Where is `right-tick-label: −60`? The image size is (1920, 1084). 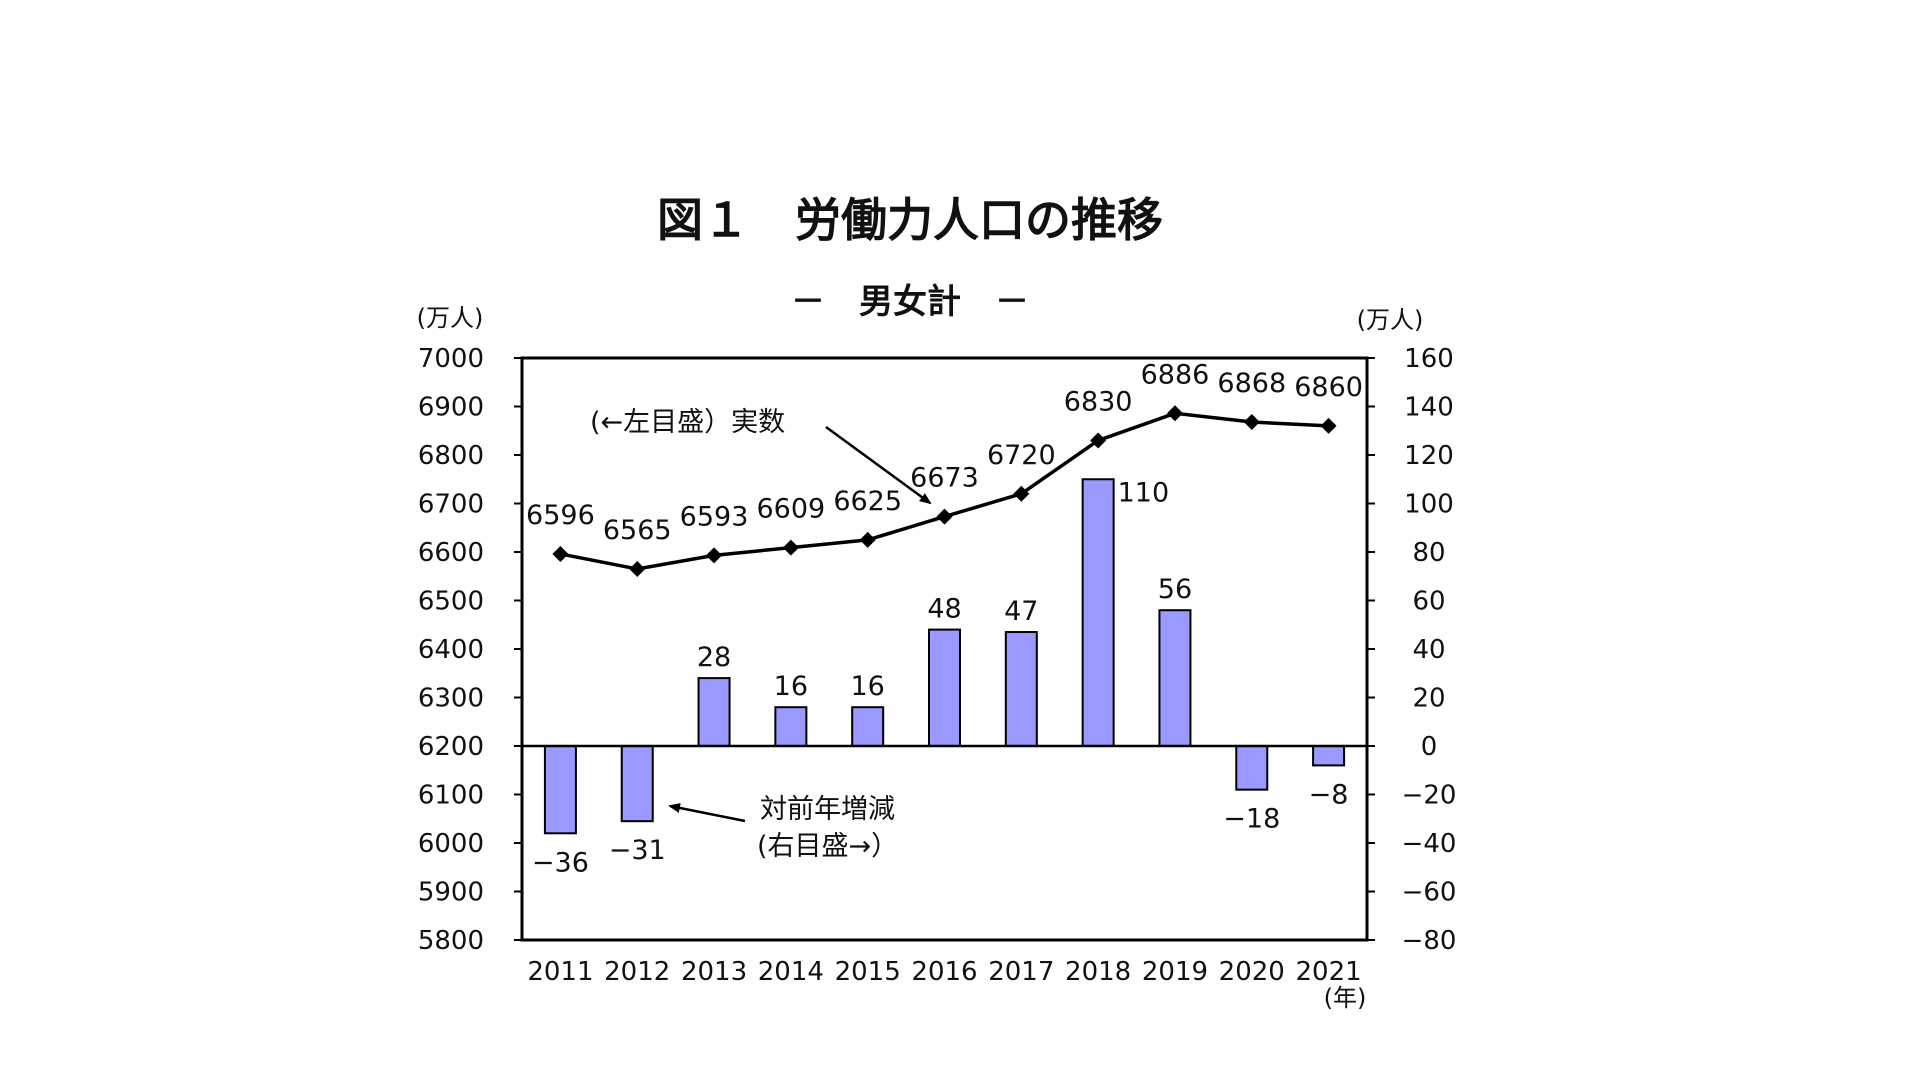
right-tick-label: −60 is located at coordinates (1429, 893).